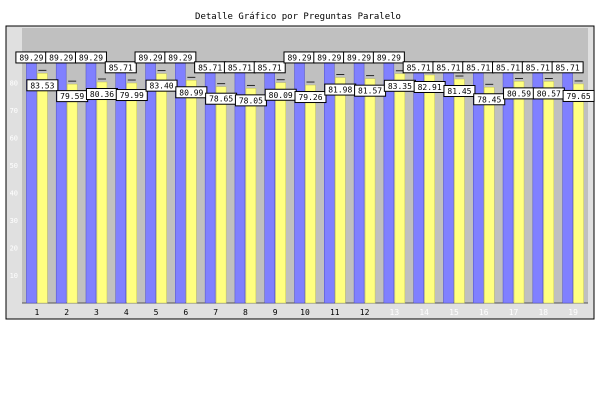 The height and width of the screenshot is (400, 600). I want to click on x-tick-label: 3, so click(96, 312).